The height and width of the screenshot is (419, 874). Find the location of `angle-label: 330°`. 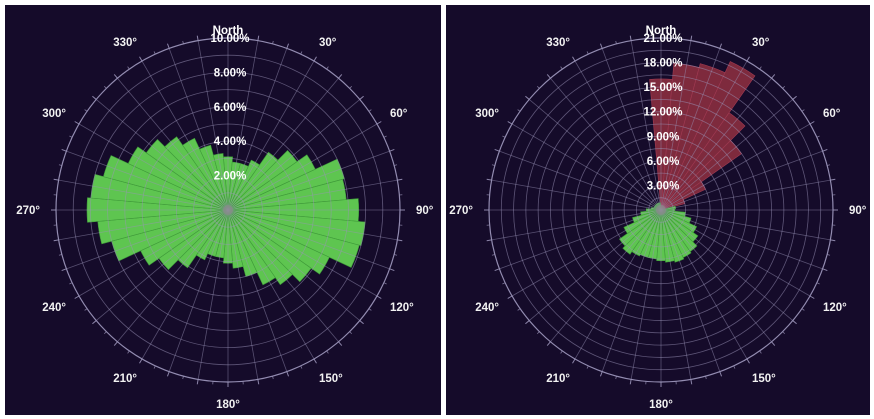

angle-label: 330° is located at coordinates (125, 43).